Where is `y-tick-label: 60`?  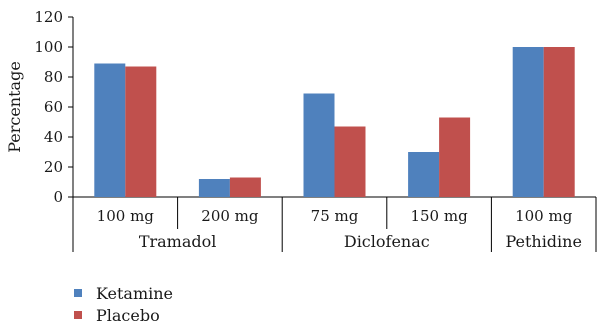 y-tick-label: 60 is located at coordinates (53, 107).